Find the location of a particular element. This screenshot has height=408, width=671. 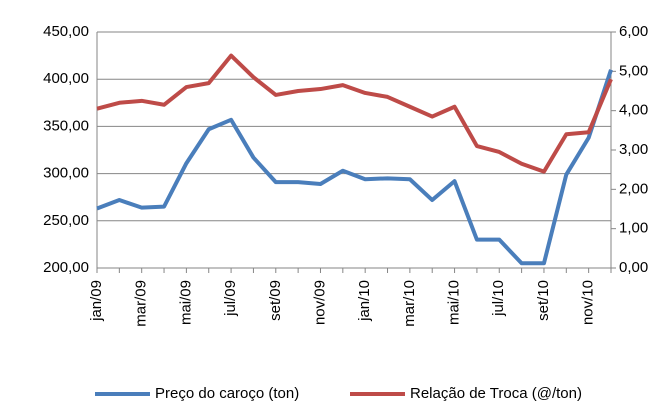

y2-tick-label: 4,00 is located at coordinates (633, 110).